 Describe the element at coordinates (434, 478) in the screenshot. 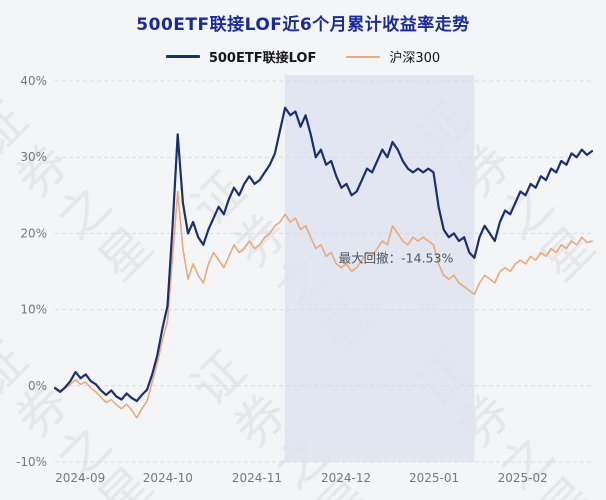

I see `x-tick-label: 2025-01` at that location.